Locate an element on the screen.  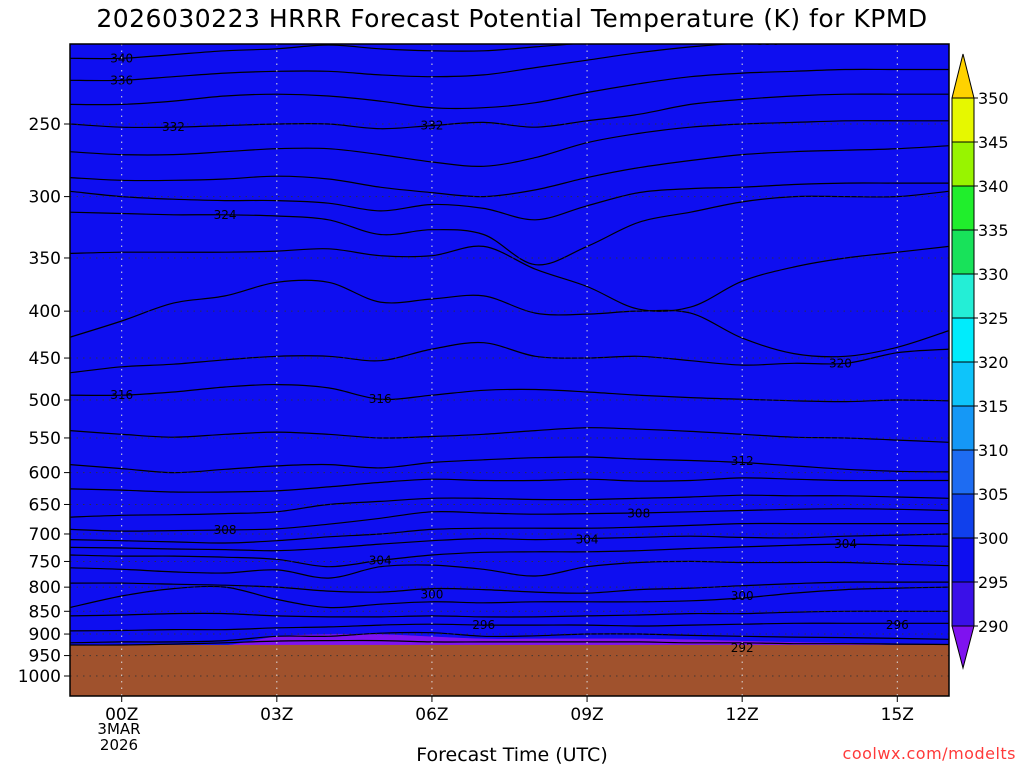
colorbar-label: 340 is located at coordinates (993, 186).